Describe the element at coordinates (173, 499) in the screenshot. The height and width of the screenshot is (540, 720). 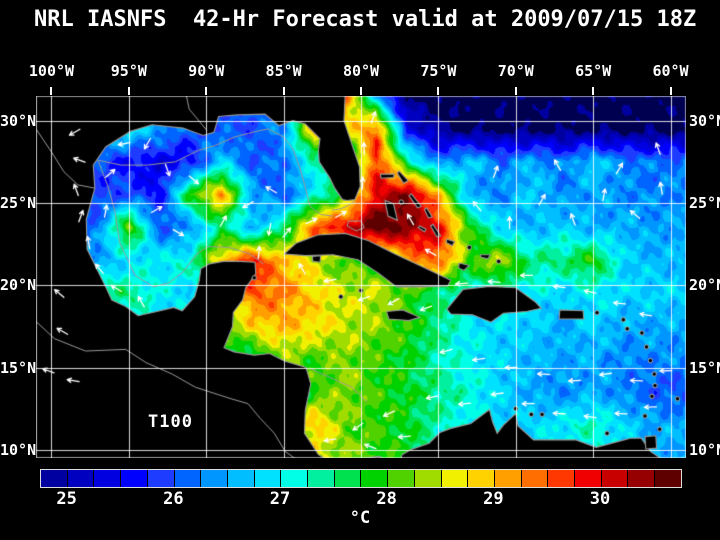
I see `colorbar-tick-label: 26` at that location.